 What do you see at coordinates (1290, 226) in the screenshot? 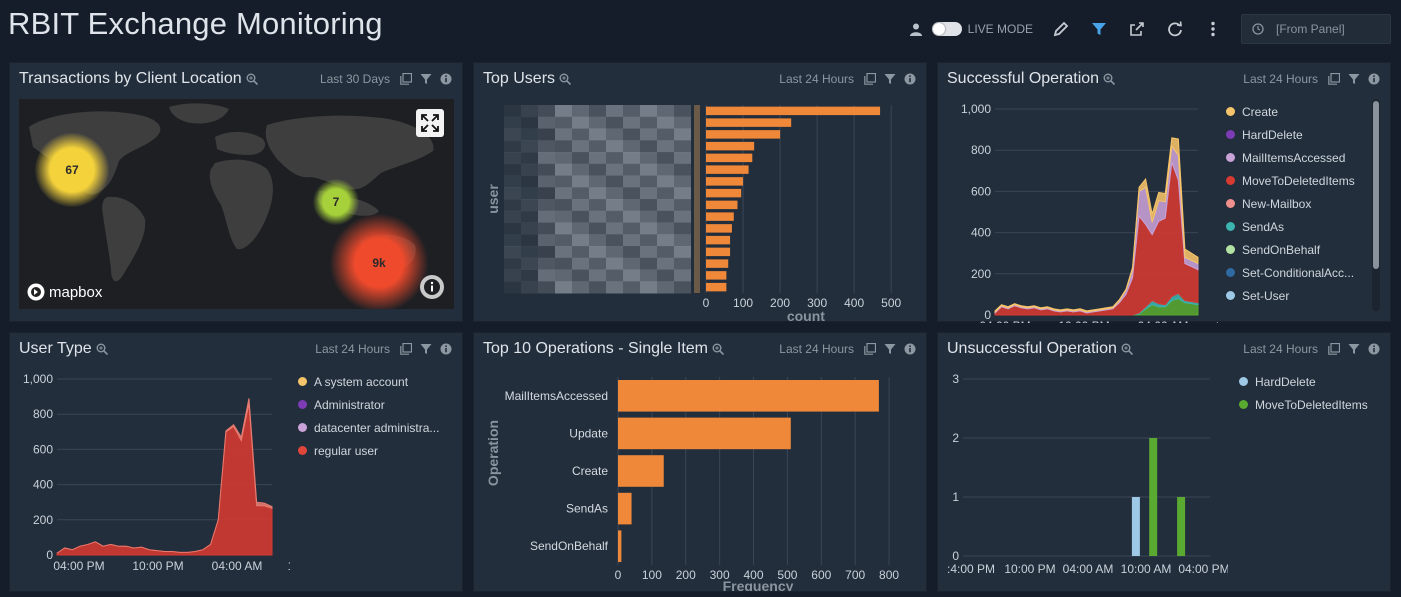
I see `legend-item: SendAs` at bounding box center [1290, 226].